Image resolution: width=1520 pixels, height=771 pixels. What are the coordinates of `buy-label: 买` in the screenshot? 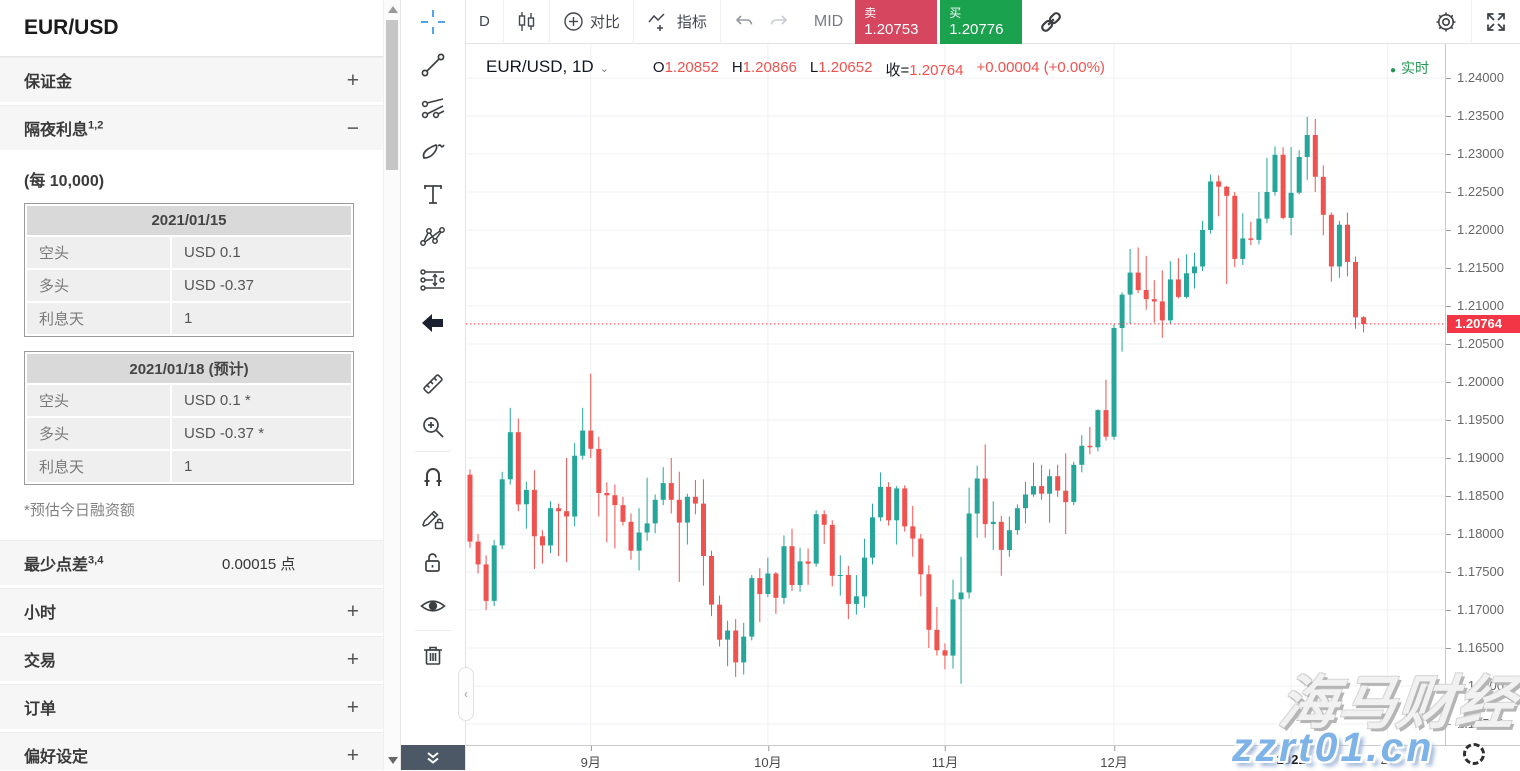 It's located at (955, 12).